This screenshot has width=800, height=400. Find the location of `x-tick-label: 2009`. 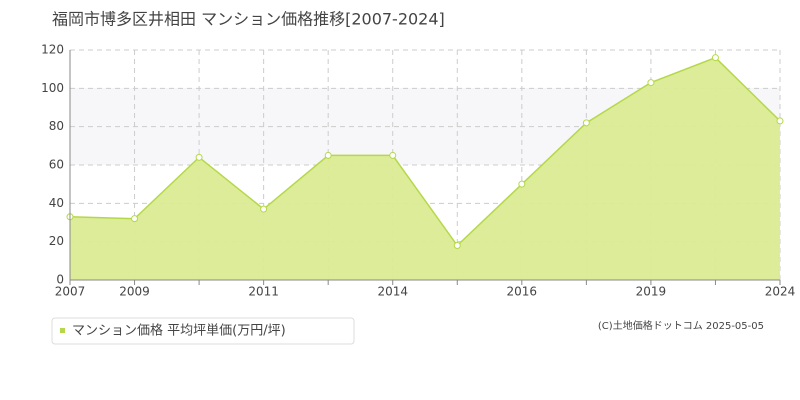

x-tick-label: 2009 is located at coordinates (134, 292).